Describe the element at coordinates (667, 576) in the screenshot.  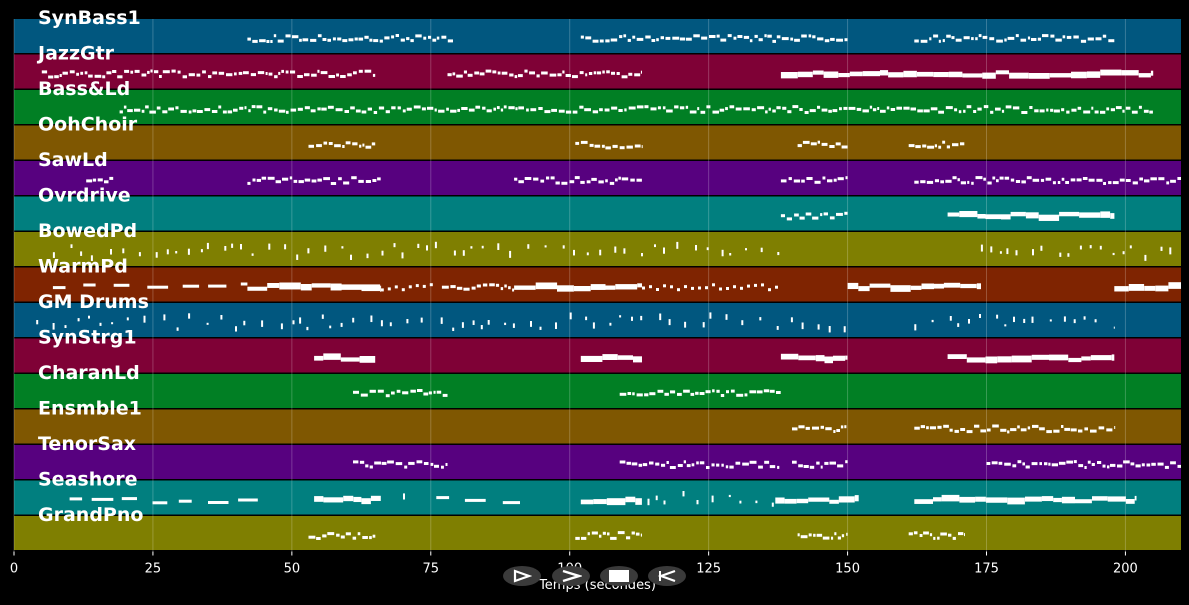
I see `rewind-button` at that location.